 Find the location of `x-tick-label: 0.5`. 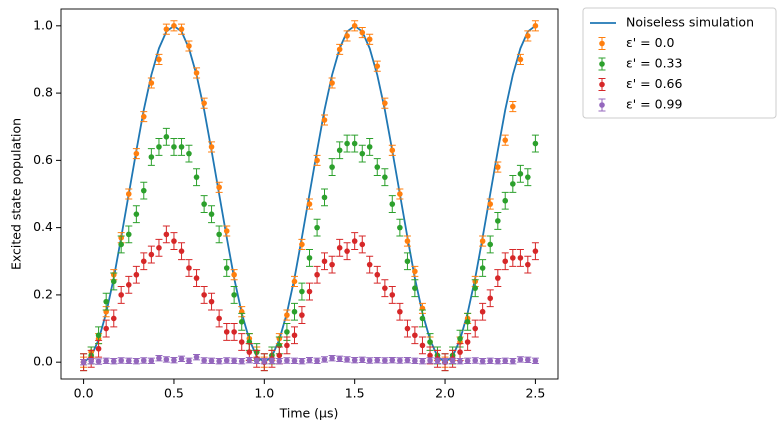

x-tick-label: 0.5 is located at coordinates (174, 393).